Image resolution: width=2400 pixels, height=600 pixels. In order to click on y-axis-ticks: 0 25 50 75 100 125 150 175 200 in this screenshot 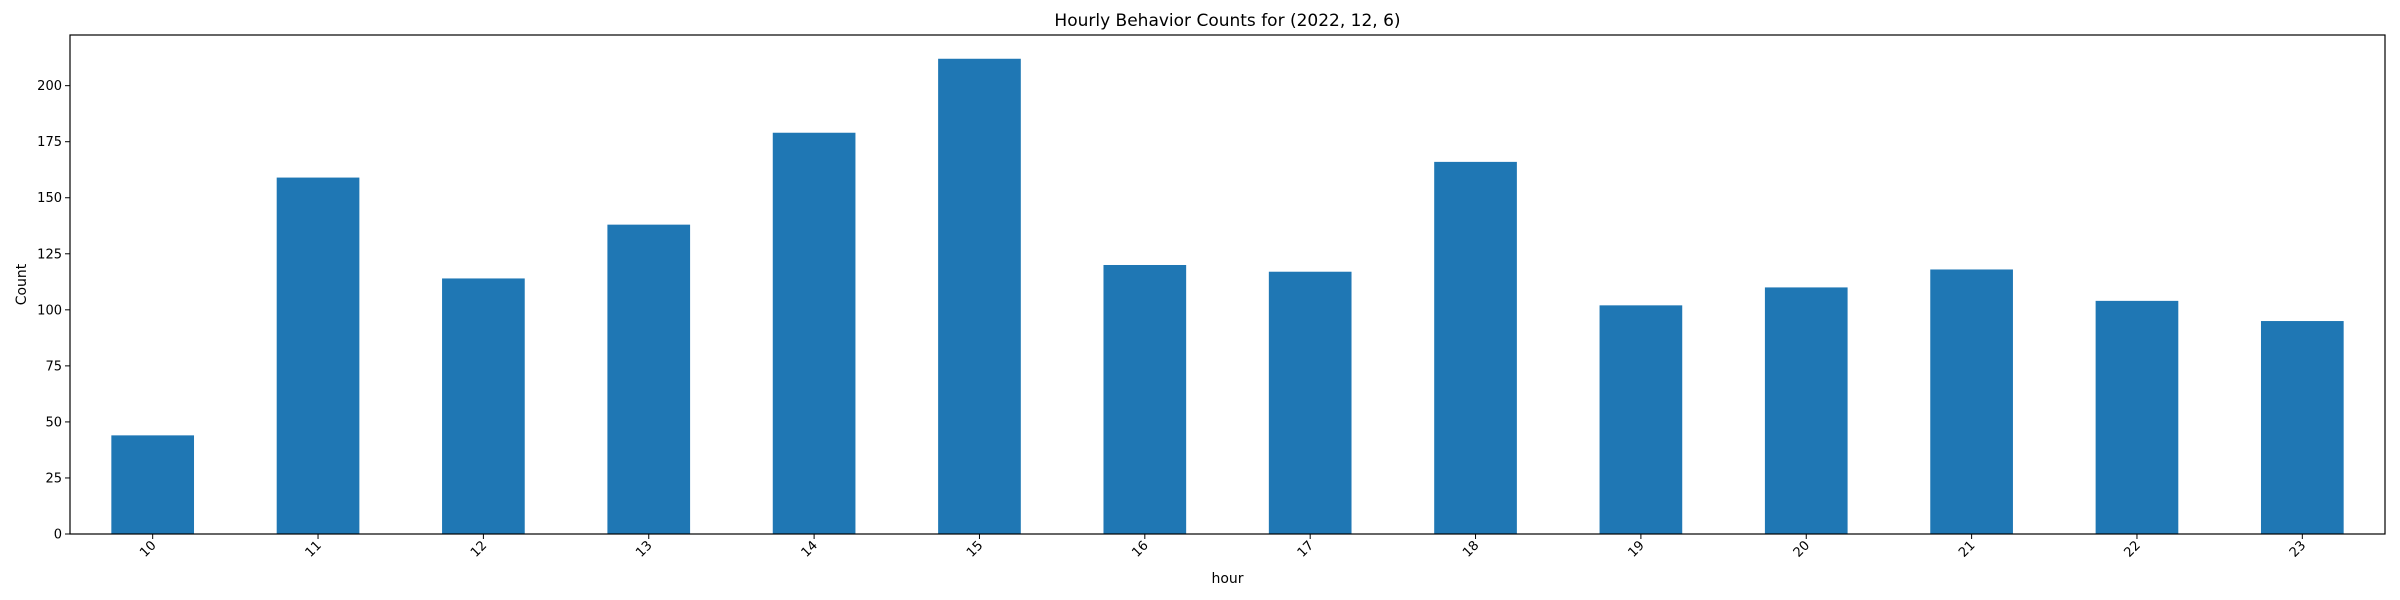, I will do `click(53, 311)`.